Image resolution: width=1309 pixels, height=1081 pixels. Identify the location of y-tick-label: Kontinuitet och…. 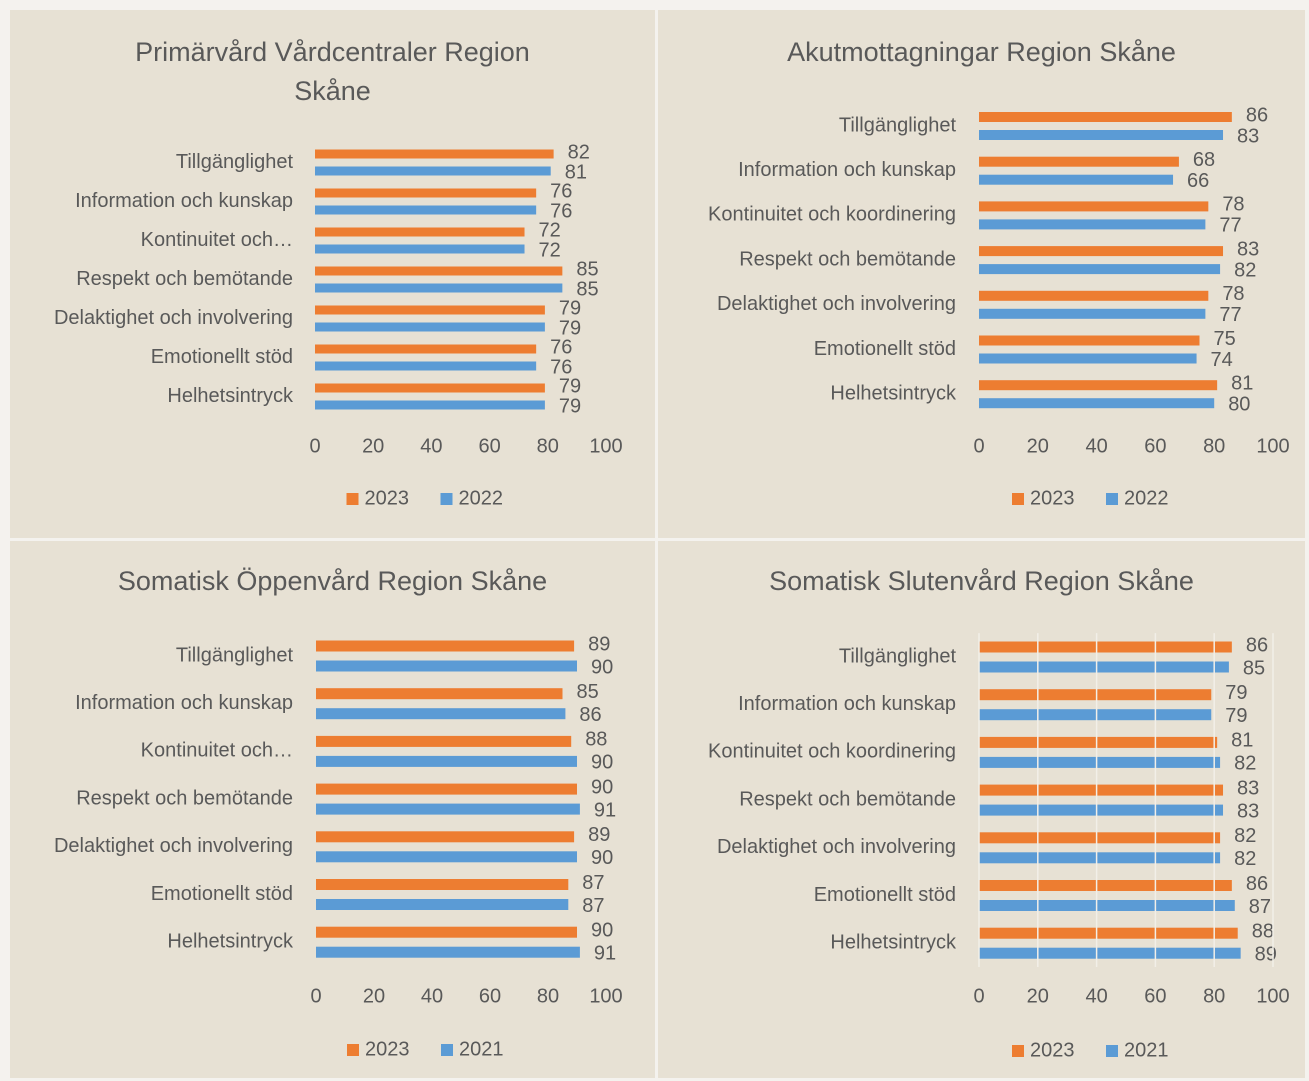
(217, 240).